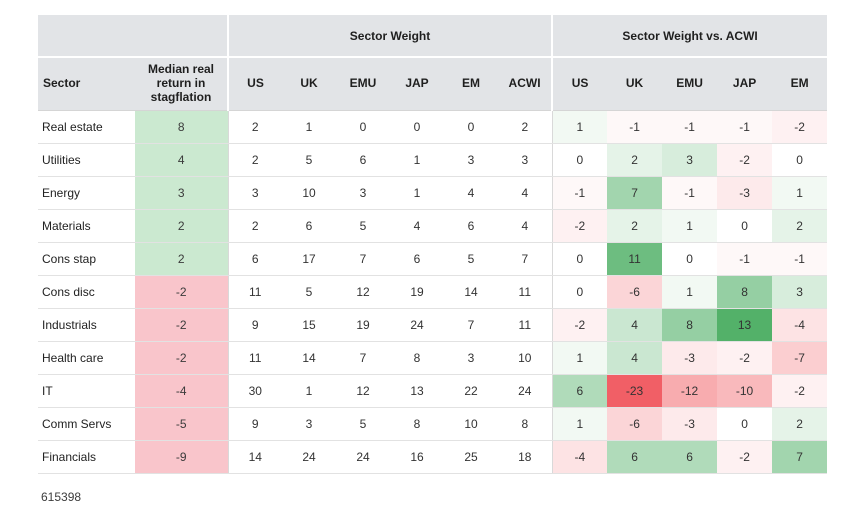  I want to click on median-return-cell: -2, so click(181, 325).